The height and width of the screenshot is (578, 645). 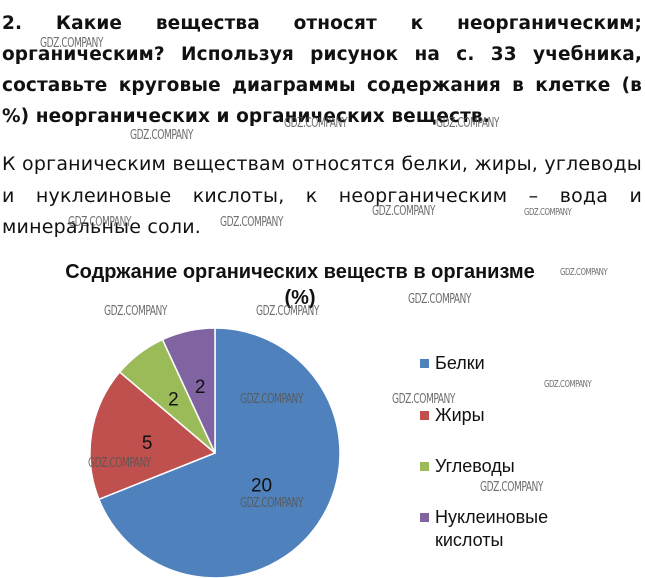 I want to click on data-label-belki: 20, so click(x=261, y=486).